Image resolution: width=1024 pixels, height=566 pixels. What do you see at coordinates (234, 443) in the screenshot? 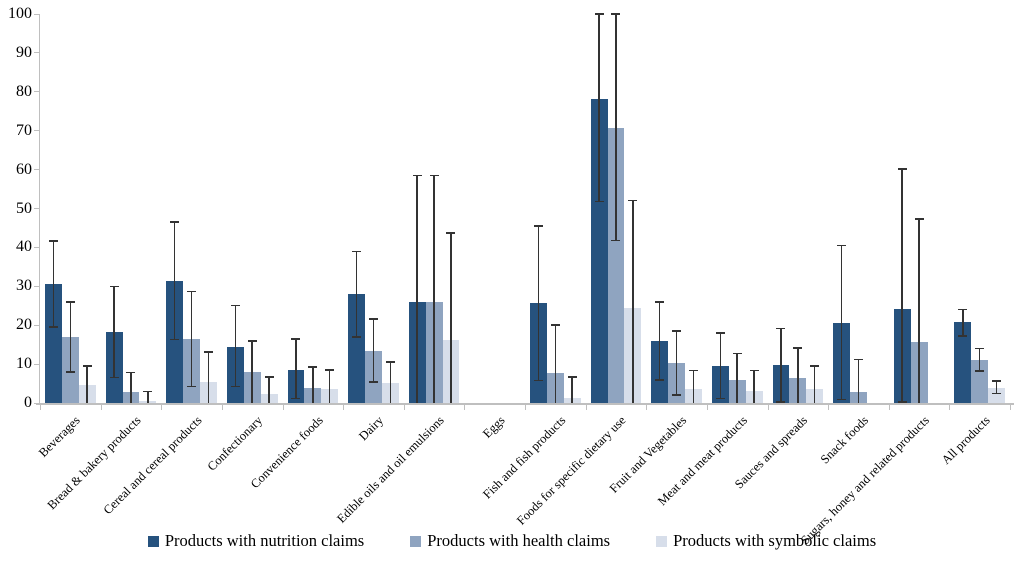
I see `x-category-label: Confectionary` at bounding box center [234, 443].